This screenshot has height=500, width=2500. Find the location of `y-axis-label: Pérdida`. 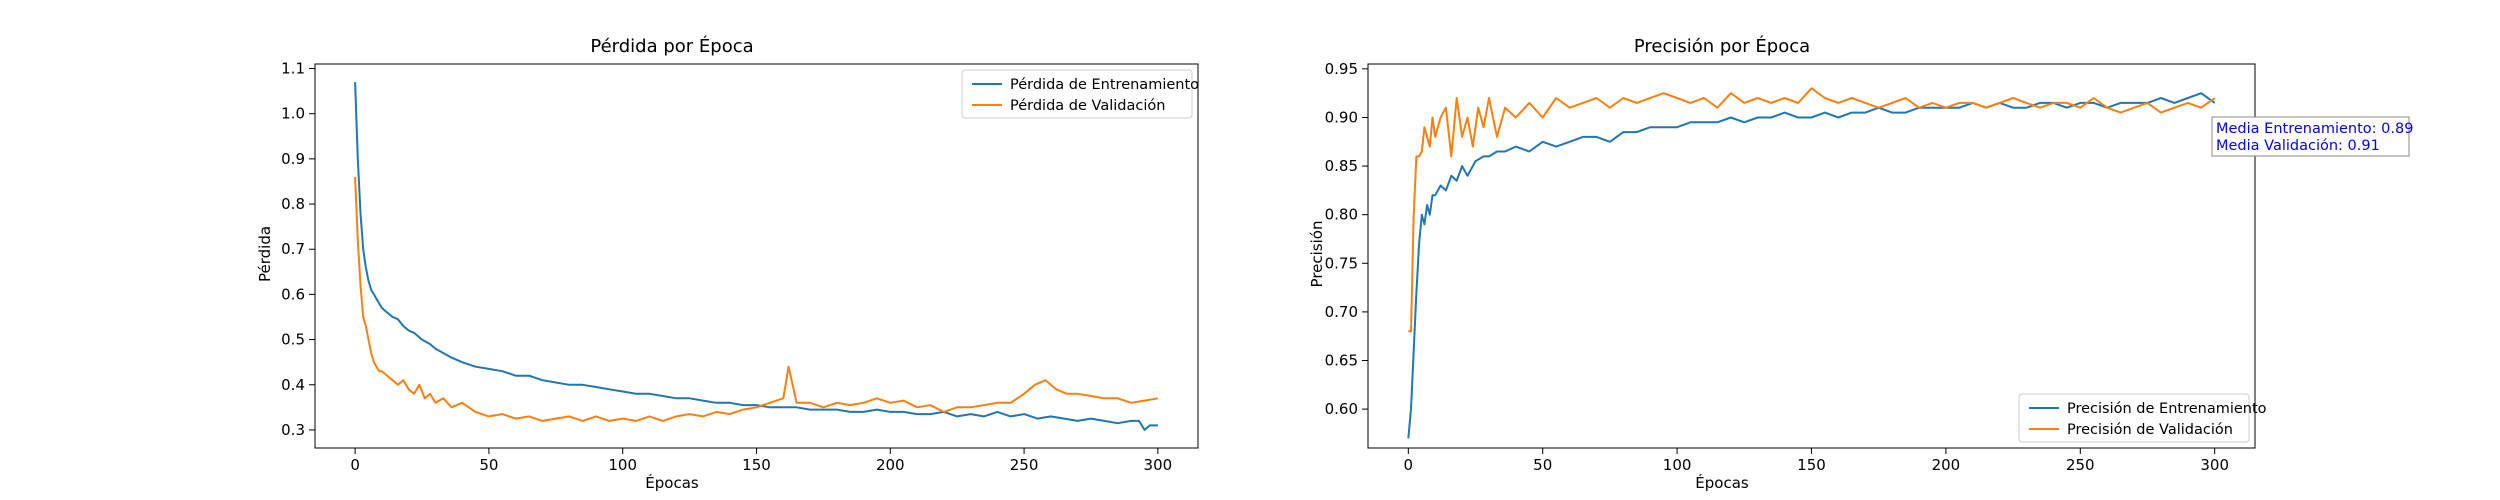

y-axis-label: Pérdida is located at coordinates (265, 254).